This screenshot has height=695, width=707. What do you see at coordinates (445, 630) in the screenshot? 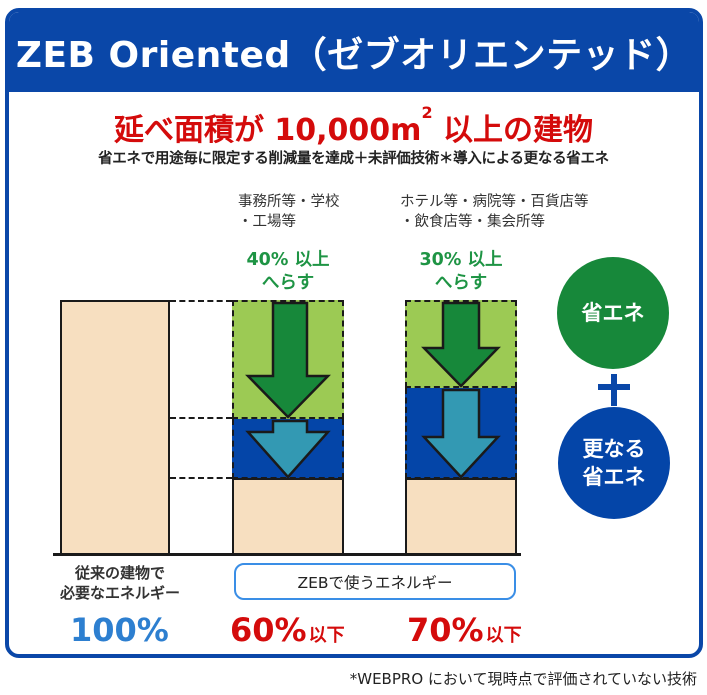
I see `percent-hotel-value: 70%` at bounding box center [445, 630].